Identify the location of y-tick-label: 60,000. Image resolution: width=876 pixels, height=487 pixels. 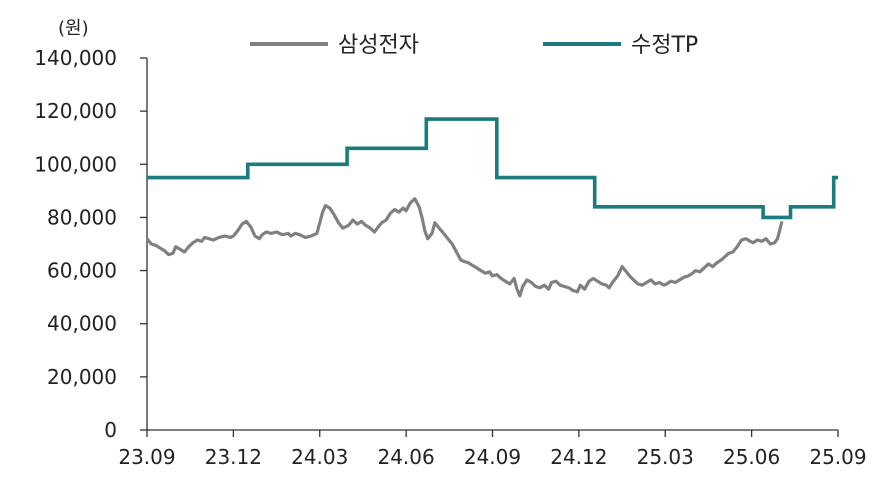
(82, 271).